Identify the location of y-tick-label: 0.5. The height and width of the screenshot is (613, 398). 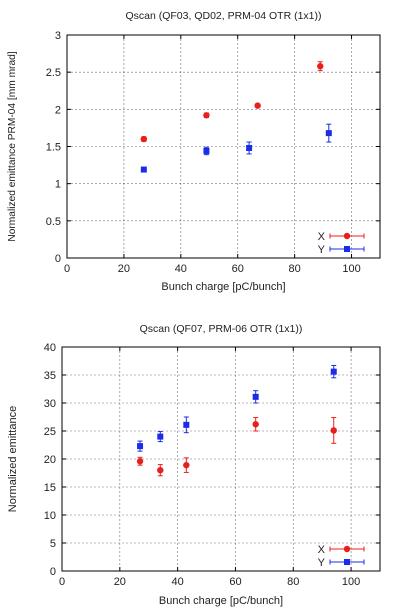
(53, 222).